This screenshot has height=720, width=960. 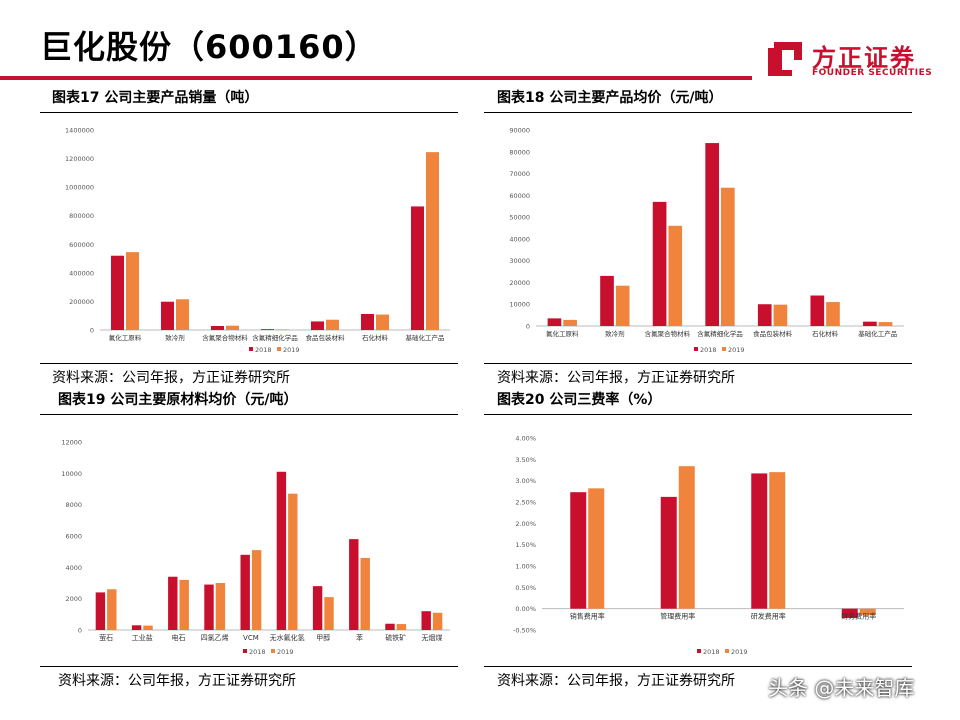 What do you see at coordinates (864, 58) in the screenshot?
I see `logo-text-cn: 方正证券` at bounding box center [864, 58].